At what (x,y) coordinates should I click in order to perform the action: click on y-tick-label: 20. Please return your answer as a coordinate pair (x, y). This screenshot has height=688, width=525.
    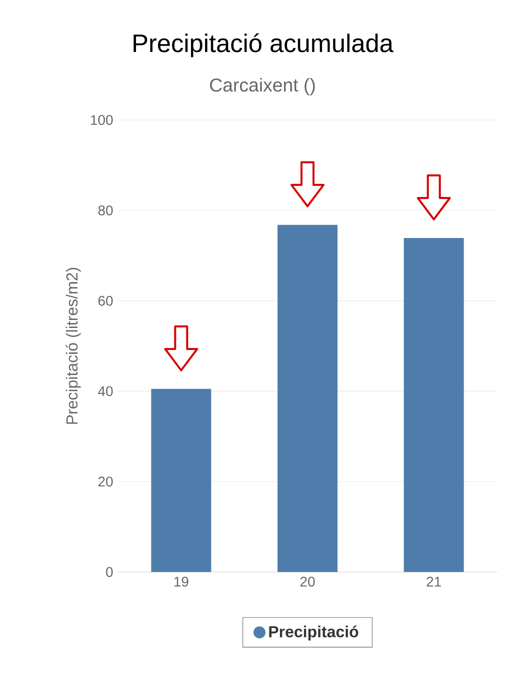
    Looking at the image, I should click on (105, 481).